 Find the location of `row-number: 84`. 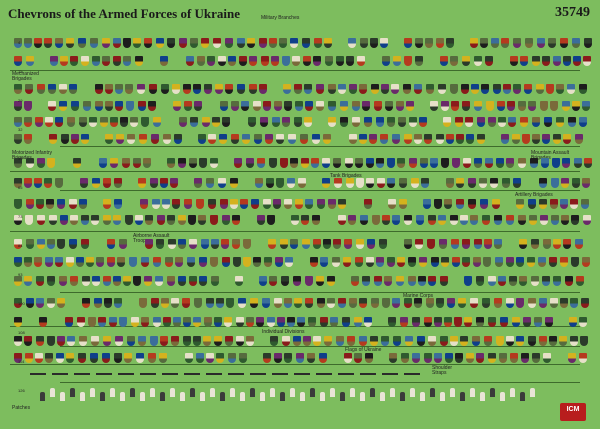

row-number: 84 is located at coordinates (20, 245).